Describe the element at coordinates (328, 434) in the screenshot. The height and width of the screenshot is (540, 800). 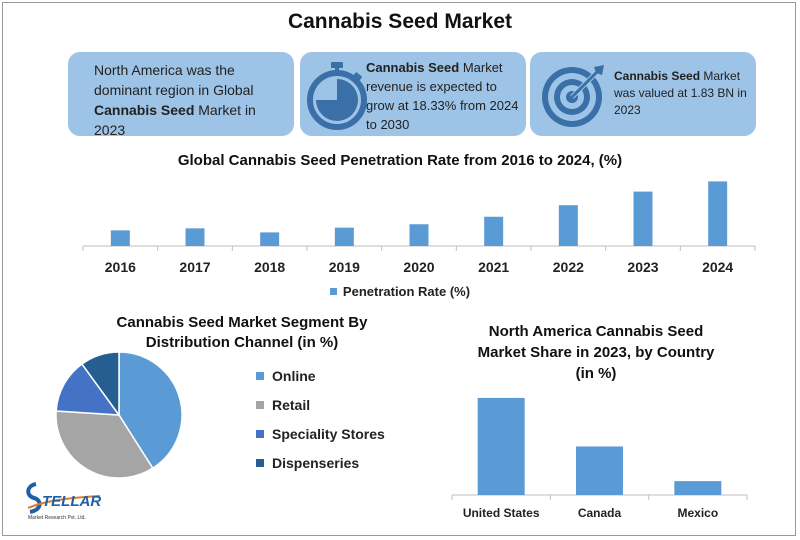
I see `legend-label: Speciality Stores` at that location.